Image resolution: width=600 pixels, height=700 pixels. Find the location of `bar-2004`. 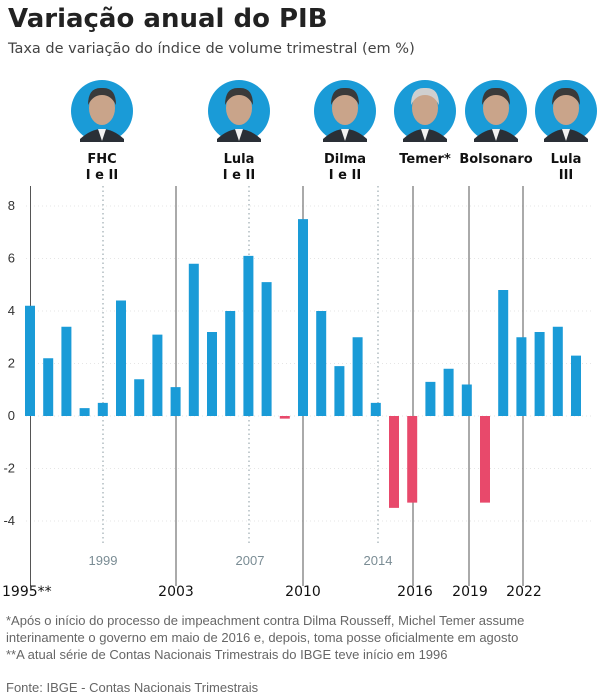

bar-2004 is located at coordinates (193, 339).